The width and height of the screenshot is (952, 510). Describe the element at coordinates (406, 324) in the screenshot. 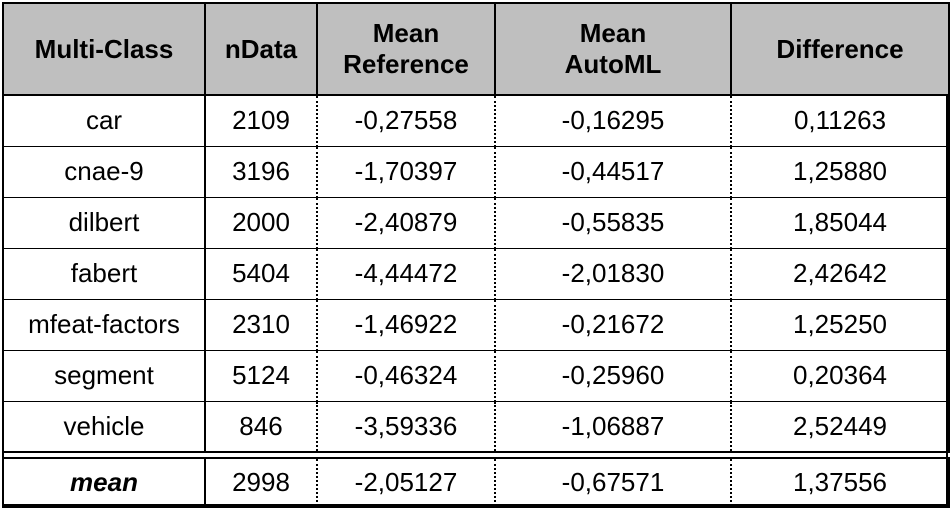

I see `cell-mean-reference: -1,46922` at that location.